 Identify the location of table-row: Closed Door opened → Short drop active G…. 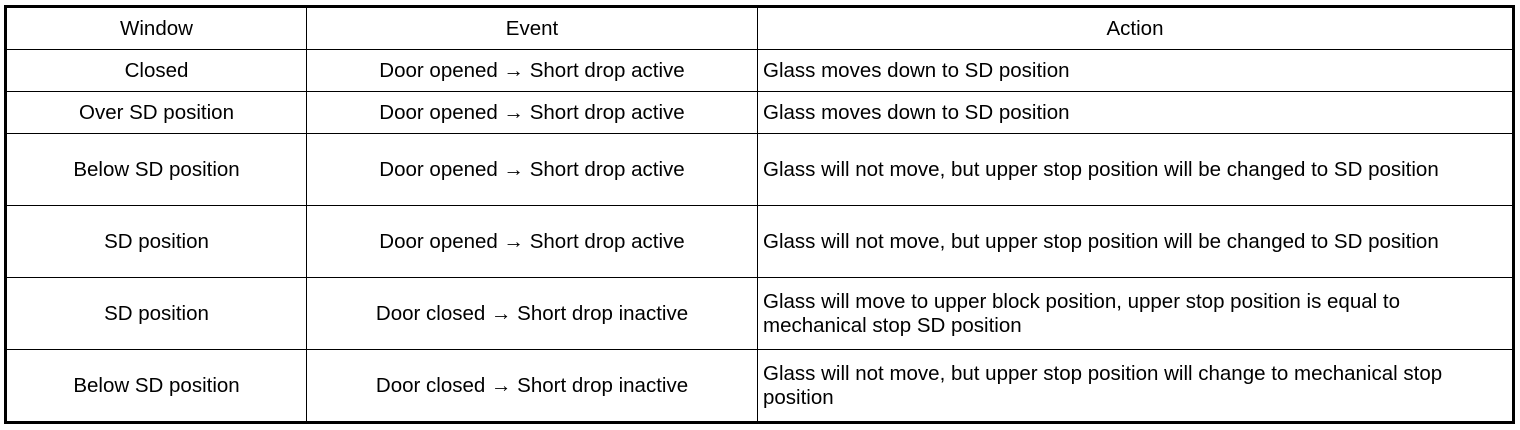
(759, 70).